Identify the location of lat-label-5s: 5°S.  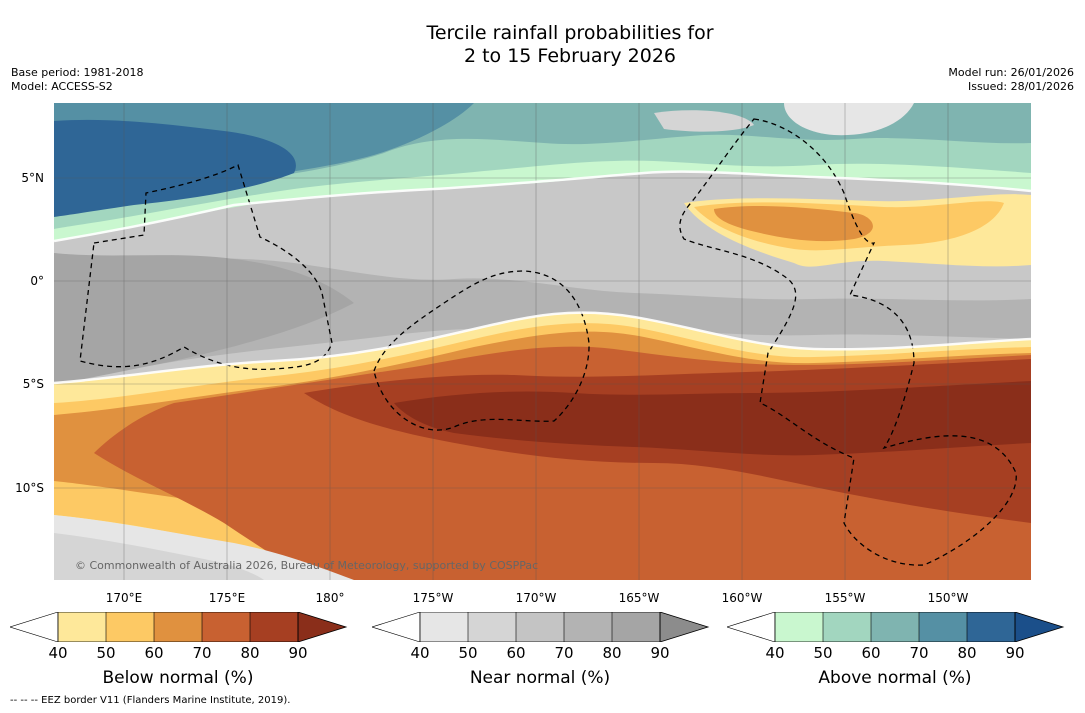
(33, 384).